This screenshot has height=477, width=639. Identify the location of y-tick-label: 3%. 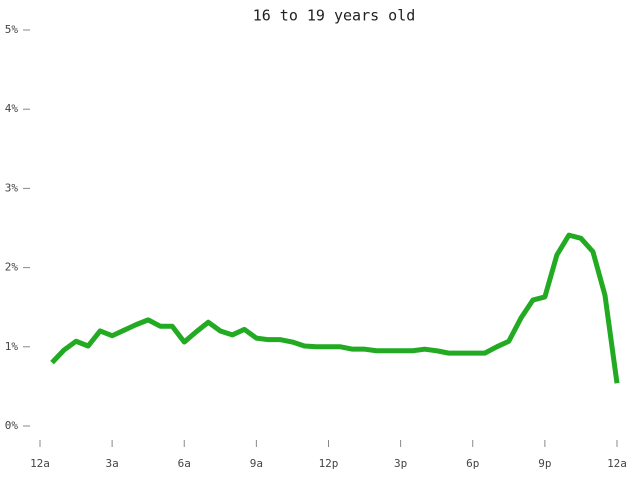
(12, 187).